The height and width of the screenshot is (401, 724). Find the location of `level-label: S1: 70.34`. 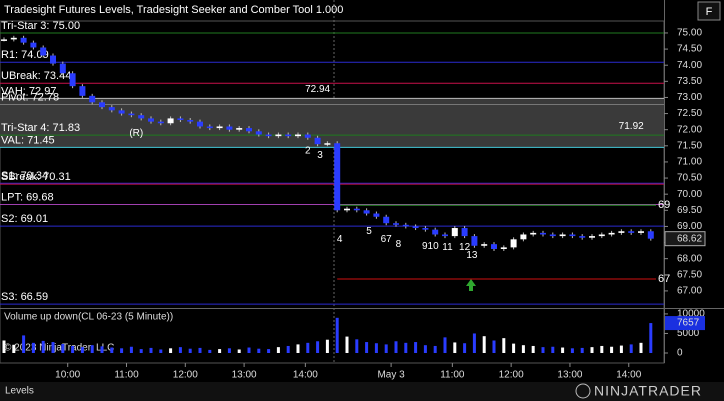

level-label: S1: 70.34 is located at coordinates (24, 176).